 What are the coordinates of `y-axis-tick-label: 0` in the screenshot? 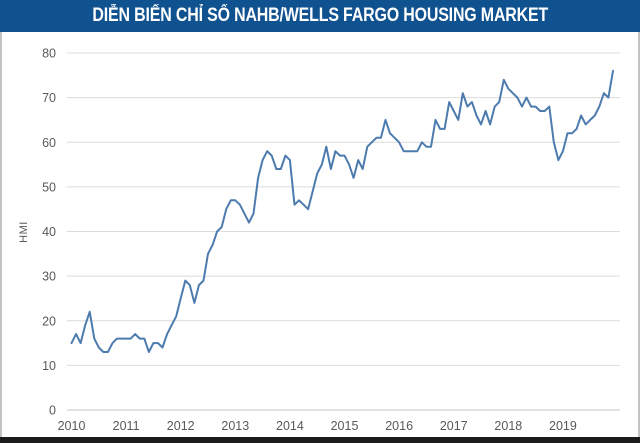 It's located at (52, 411).